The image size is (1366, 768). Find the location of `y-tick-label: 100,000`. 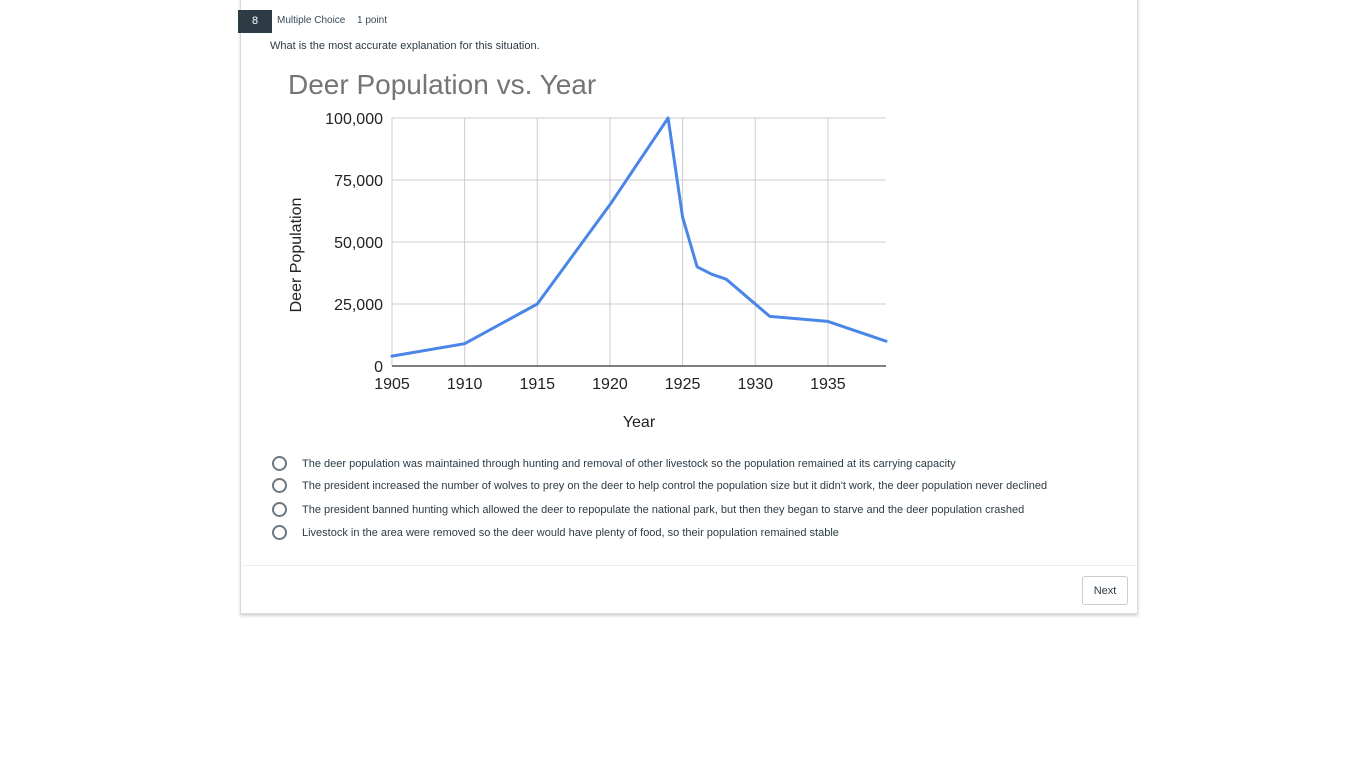

y-tick-label: 100,000 is located at coordinates (354, 119).